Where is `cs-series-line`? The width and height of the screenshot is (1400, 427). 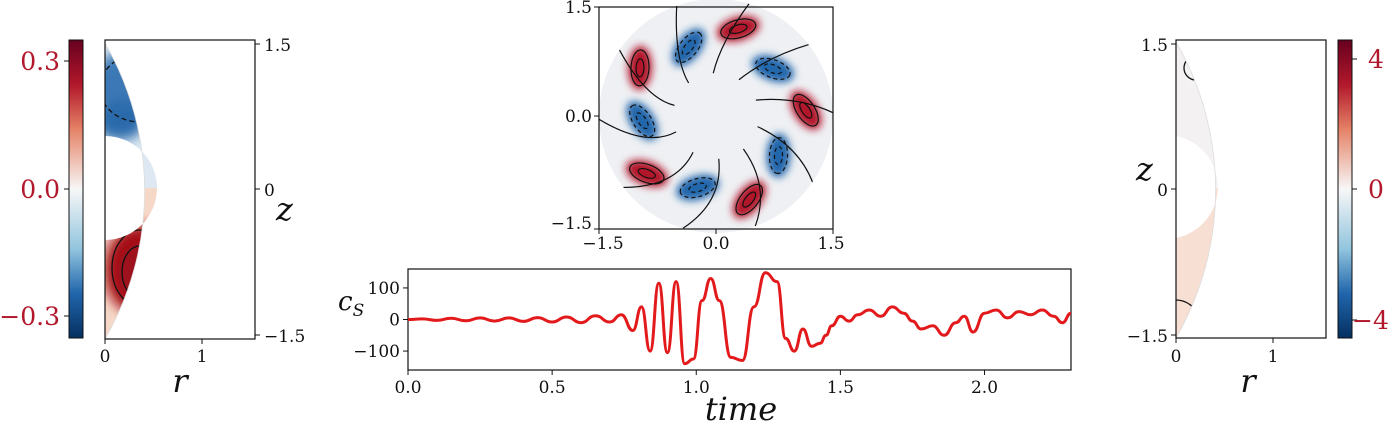
cs-series-line is located at coordinates (739, 318).